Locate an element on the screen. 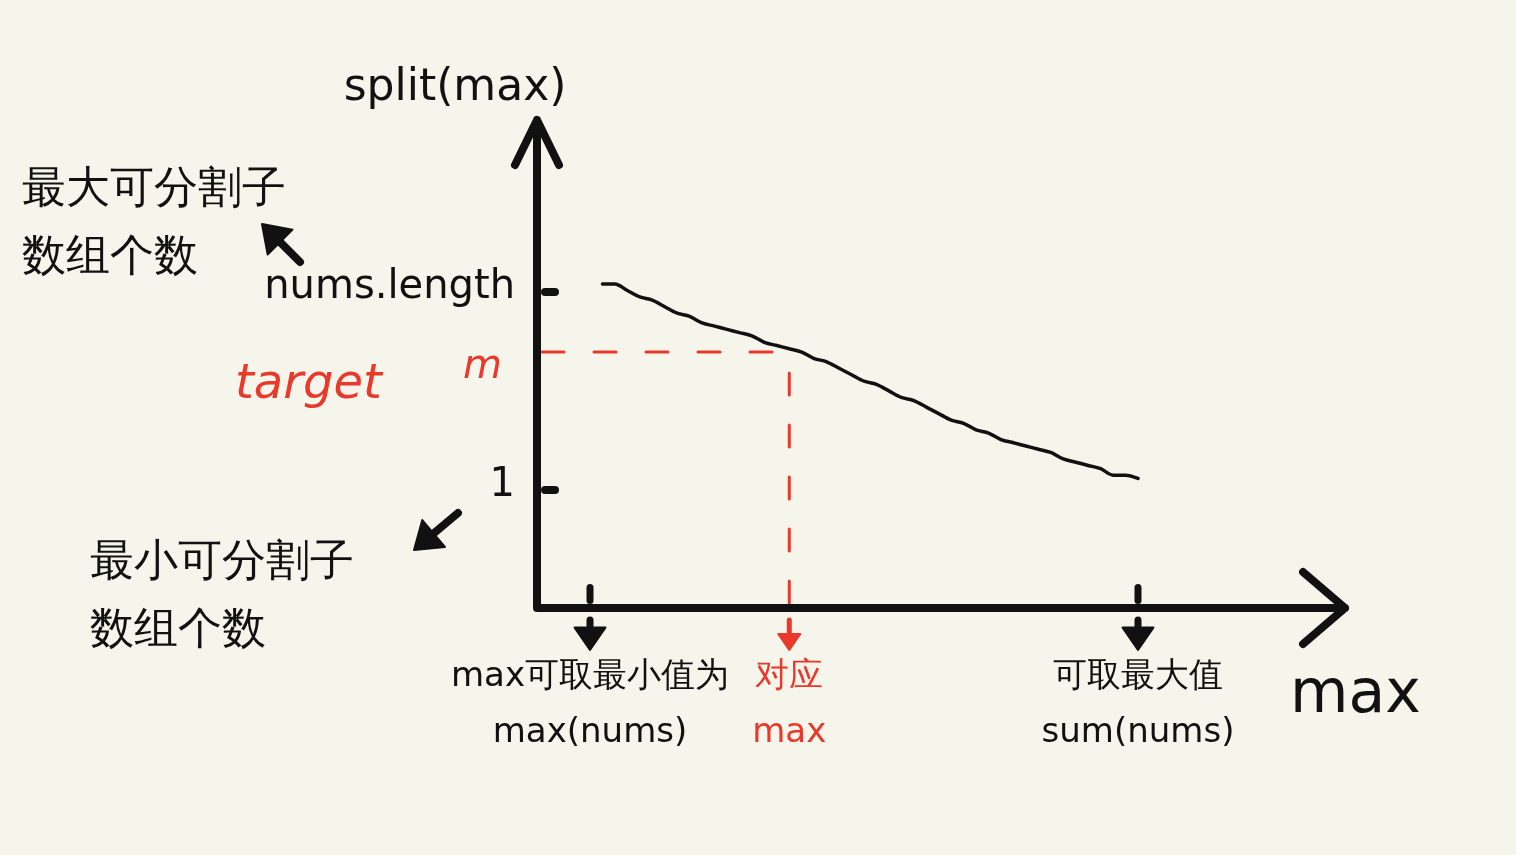 The image size is (1516, 855). text: 最小可分割子数组个数 is located at coordinates (222, 593).